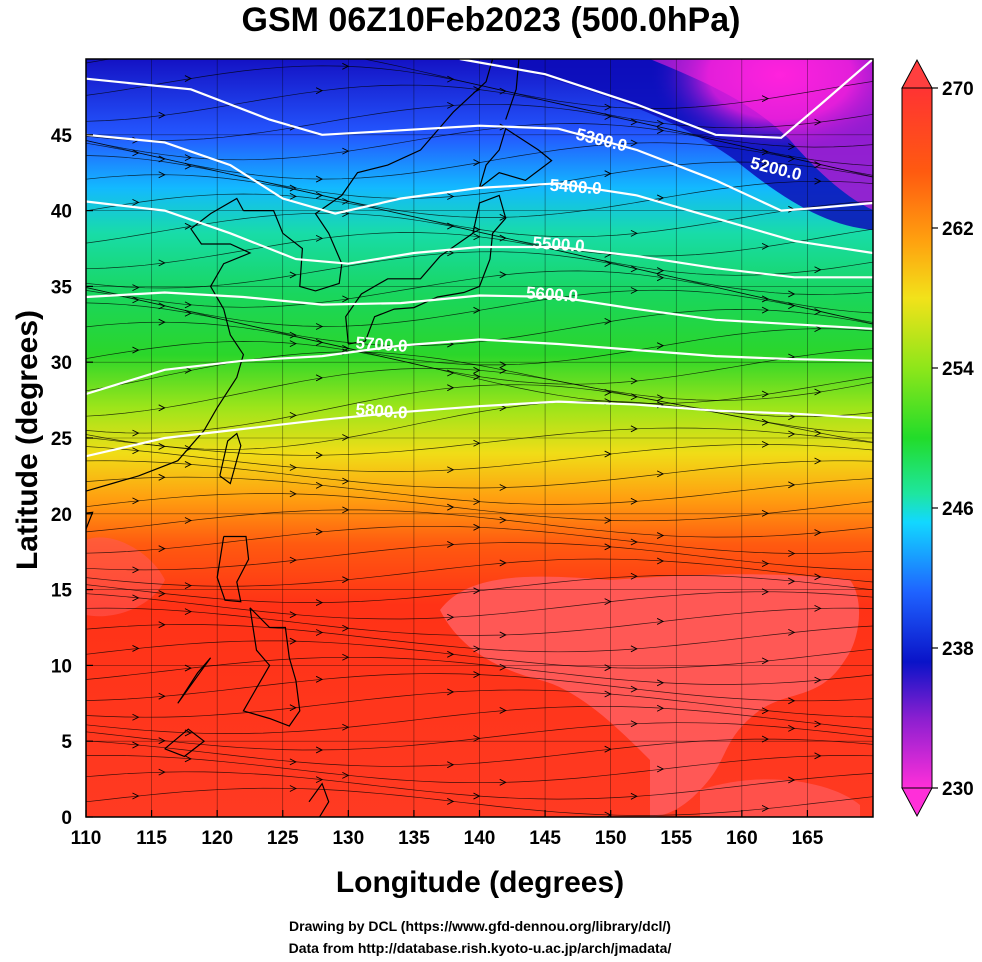  What do you see at coordinates (650, 695) in the screenshot?
I see `warm-pool` at bounding box center [650, 695].